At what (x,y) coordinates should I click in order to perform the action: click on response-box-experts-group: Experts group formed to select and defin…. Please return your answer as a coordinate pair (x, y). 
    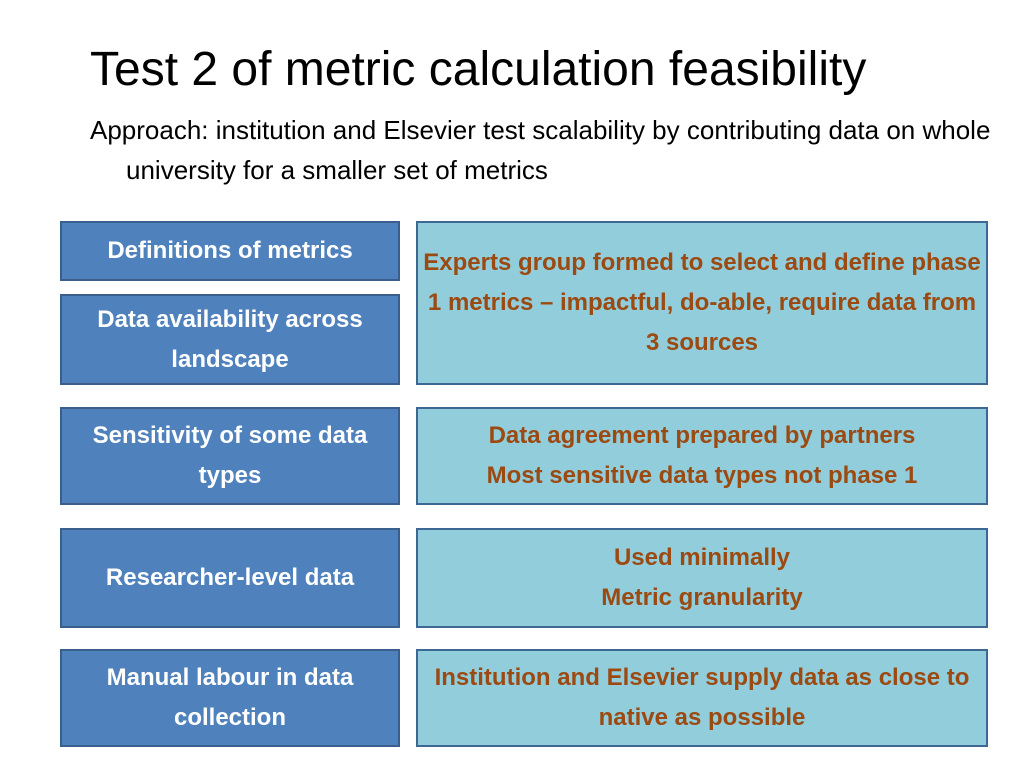
    Looking at the image, I should click on (702, 303).